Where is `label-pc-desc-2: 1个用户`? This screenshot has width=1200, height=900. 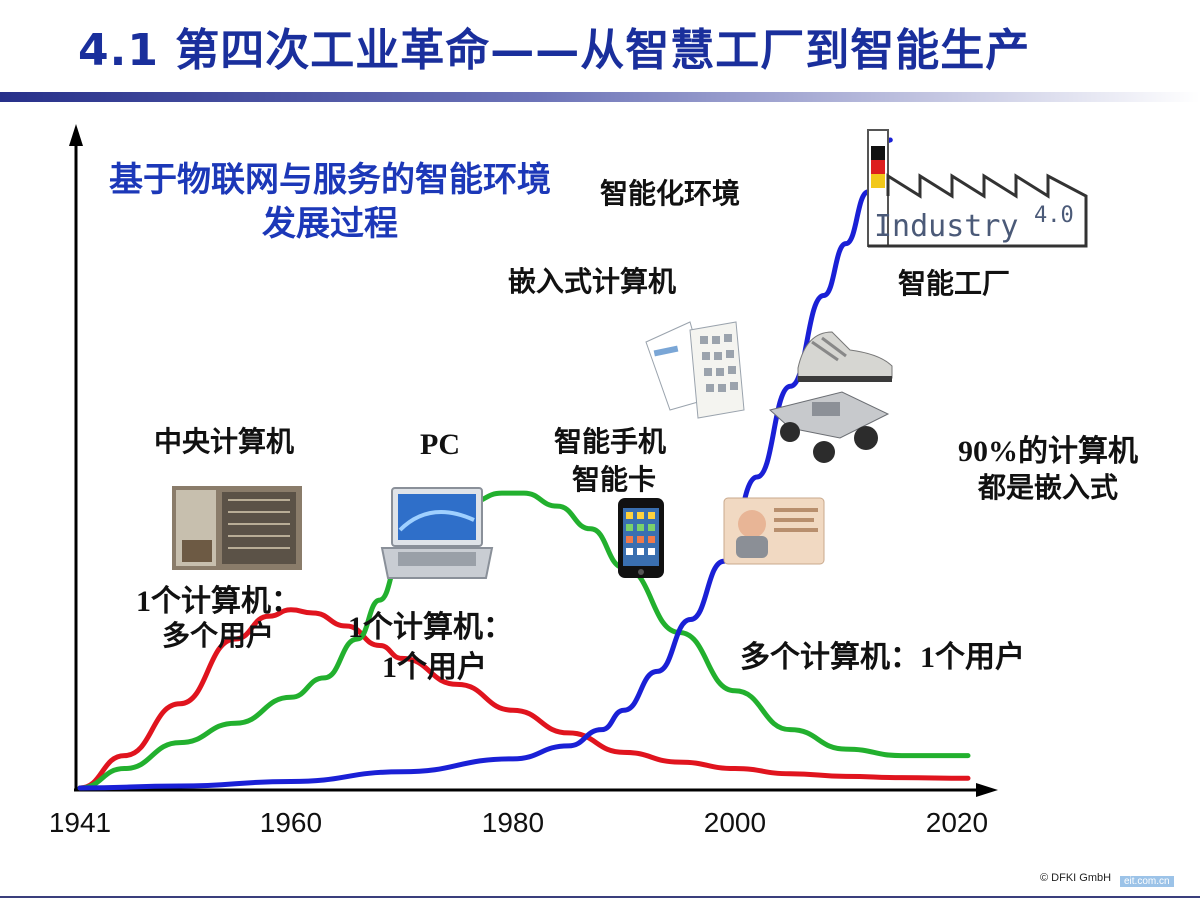 label-pc-desc-2: 1个用户 is located at coordinates (434, 667).